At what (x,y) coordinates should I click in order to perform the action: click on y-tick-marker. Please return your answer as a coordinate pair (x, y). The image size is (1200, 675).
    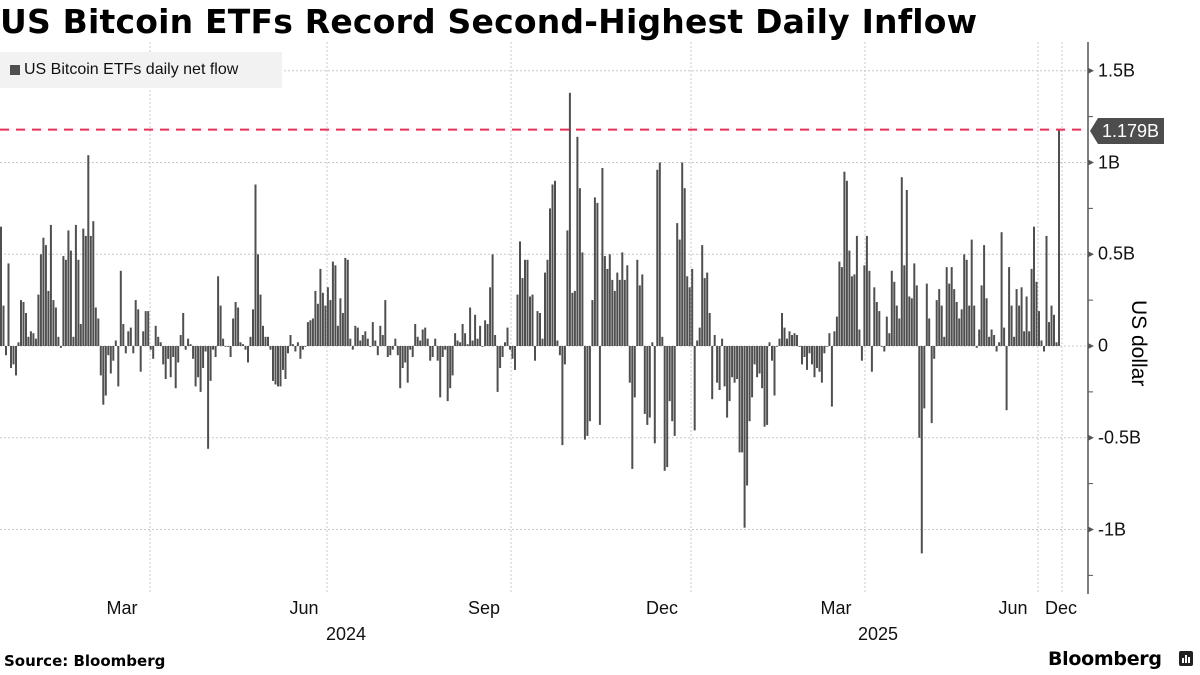
    Looking at the image, I should click on (1091, 162).